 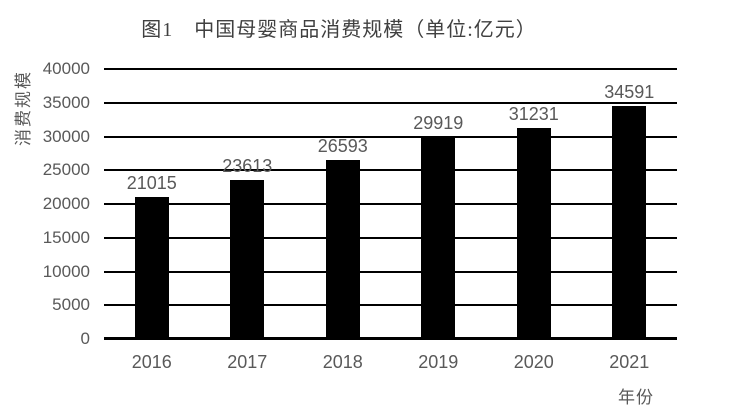 I want to click on data-label: 34591, so click(x=629, y=91).